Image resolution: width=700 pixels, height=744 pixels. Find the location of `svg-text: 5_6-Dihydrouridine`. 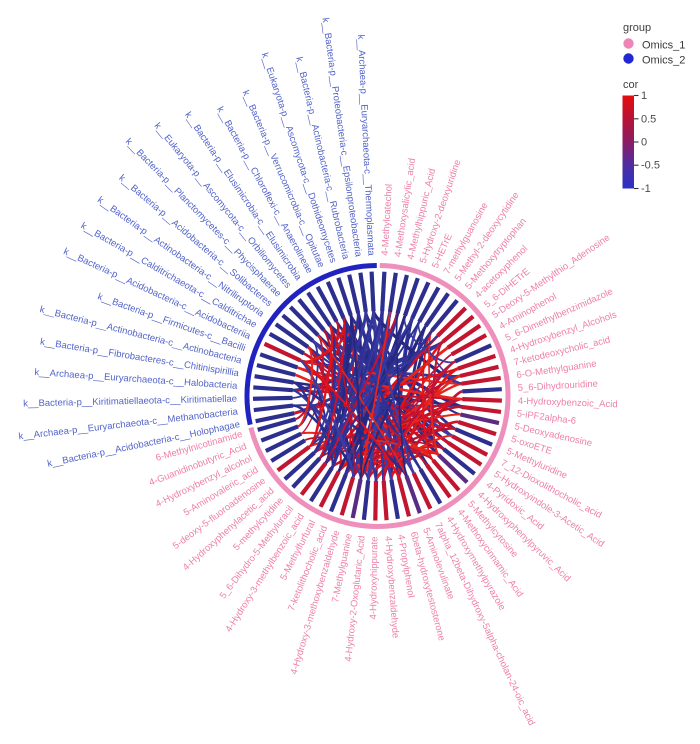

svg-text: 5_6-Dihydrouridine is located at coordinates (558, 386).